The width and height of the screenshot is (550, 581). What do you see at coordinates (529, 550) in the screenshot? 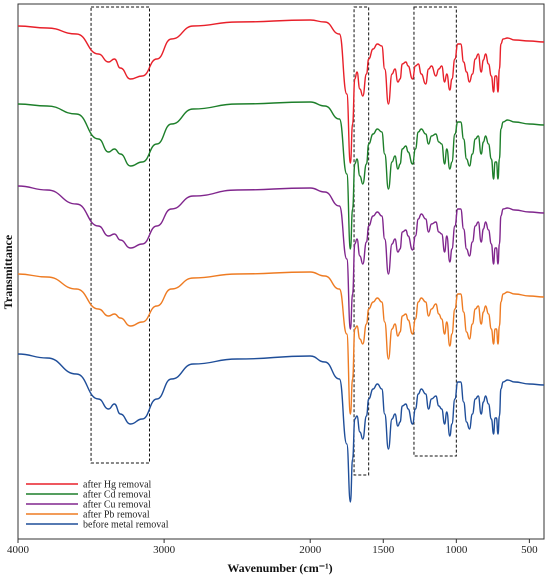
I see `x-tick-label-500: 500` at bounding box center [529, 550].